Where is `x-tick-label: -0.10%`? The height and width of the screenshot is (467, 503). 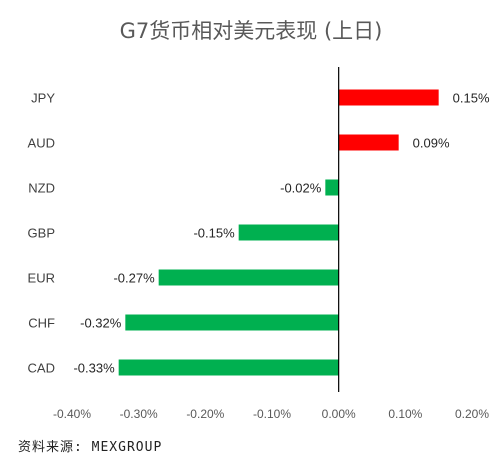
x-tick-label: -0.10% is located at coordinates (272, 414).